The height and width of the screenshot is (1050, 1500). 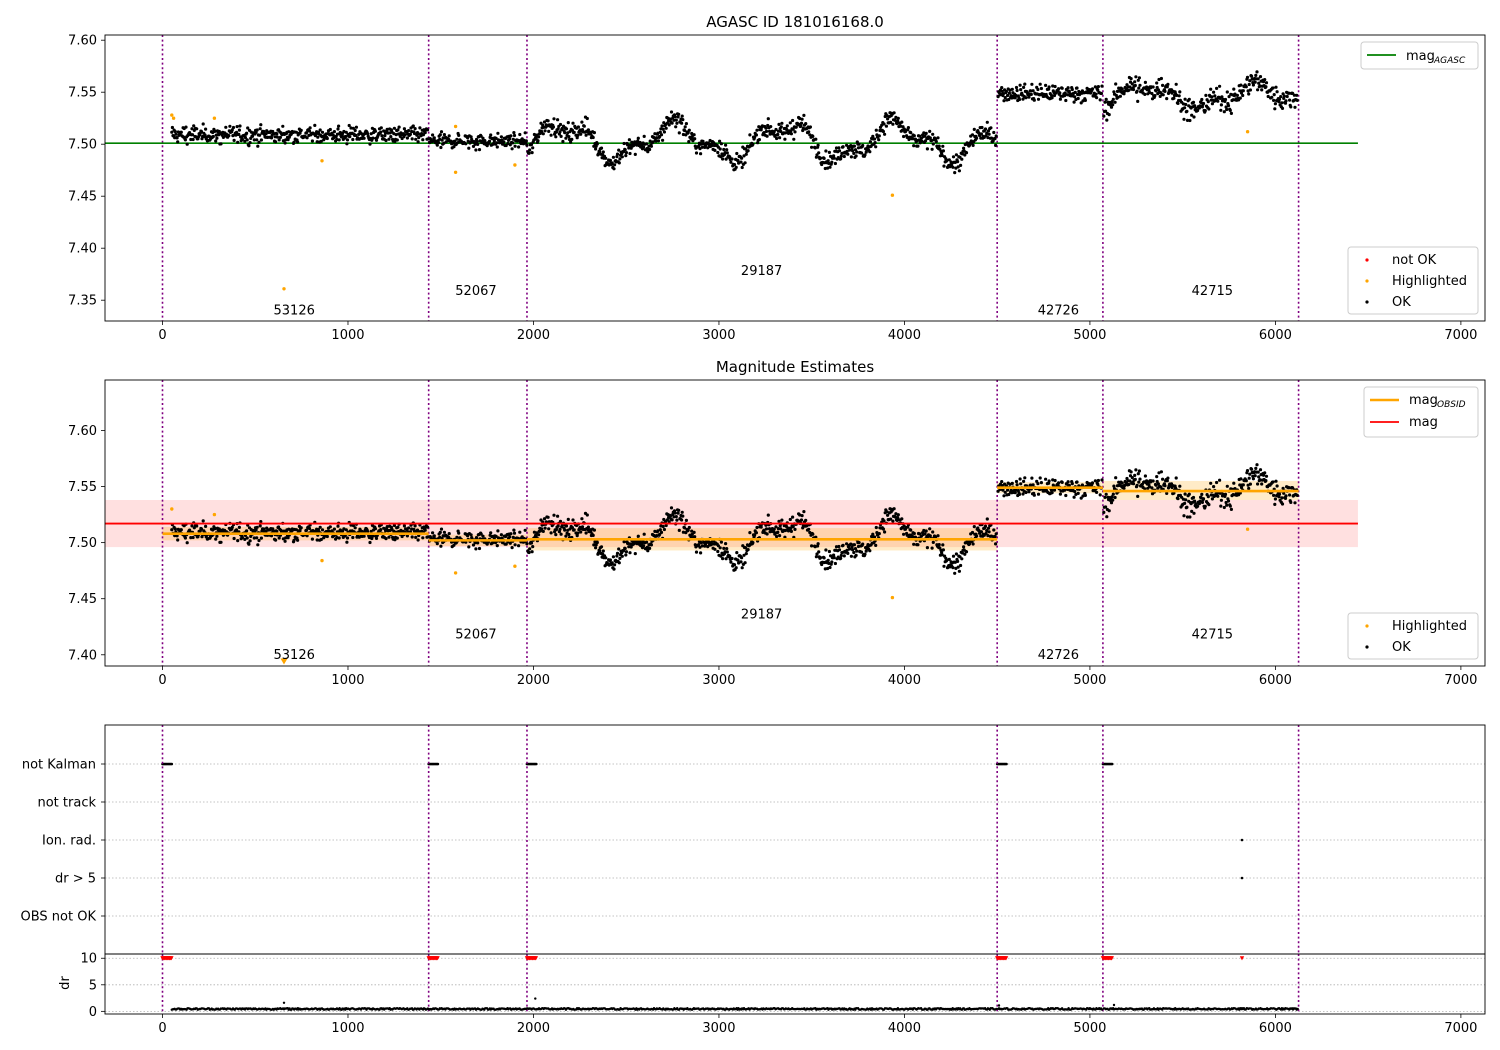 I want to click on y-tick-label: 7.45, so click(x=82, y=599).